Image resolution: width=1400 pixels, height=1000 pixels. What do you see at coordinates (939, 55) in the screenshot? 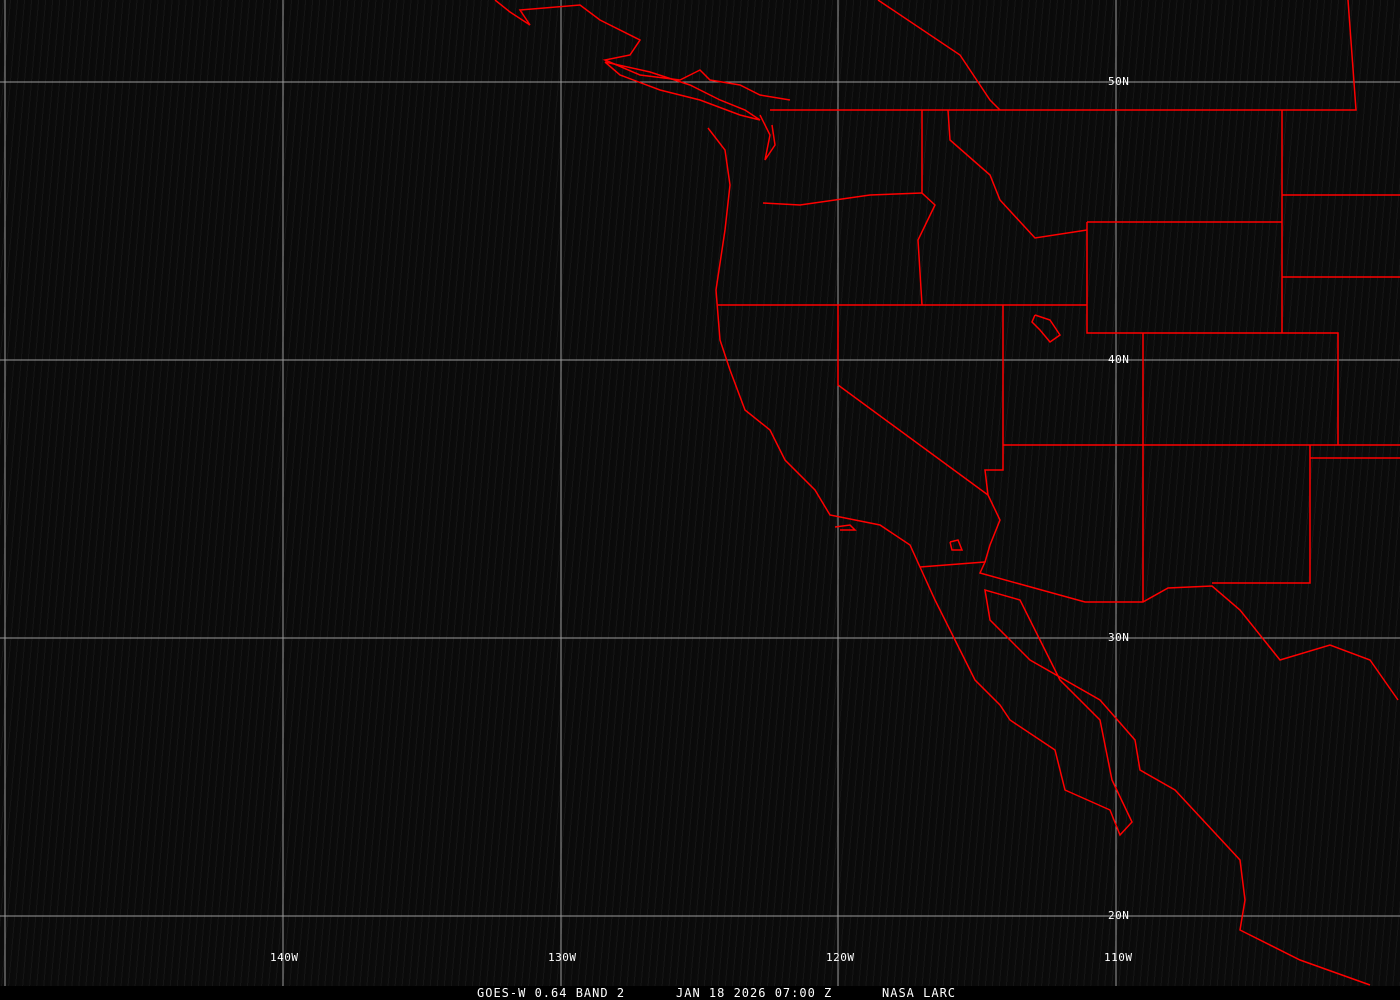
I see `bc-alberta-border` at bounding box center [939, 55].